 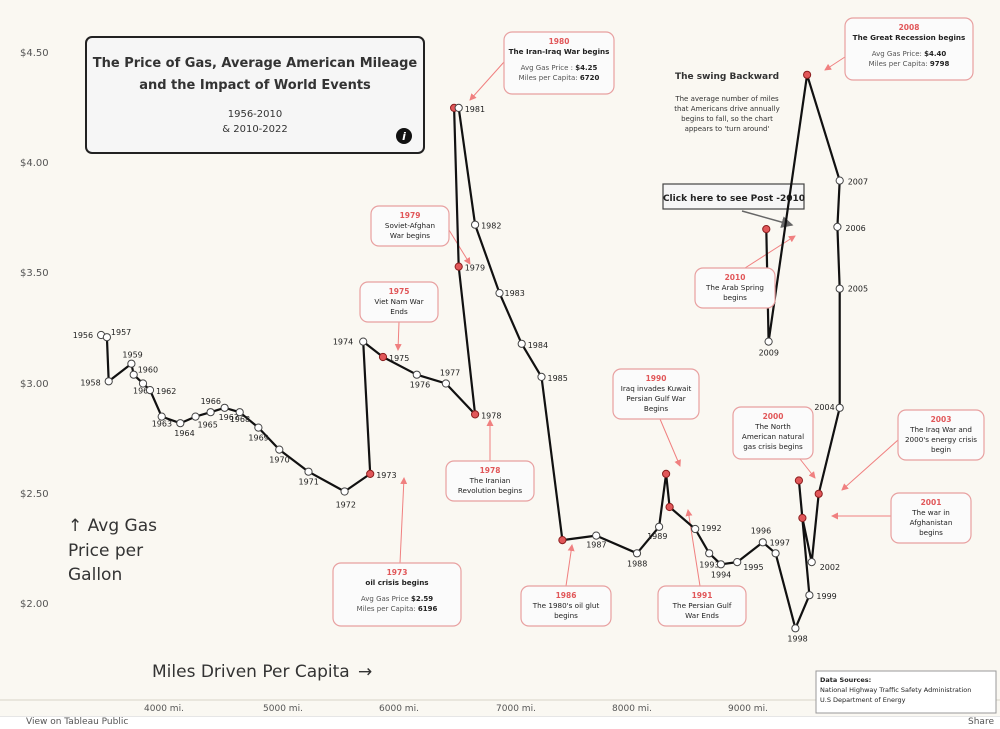 I want to click on data-point-1996, so click(x=762, y=542).